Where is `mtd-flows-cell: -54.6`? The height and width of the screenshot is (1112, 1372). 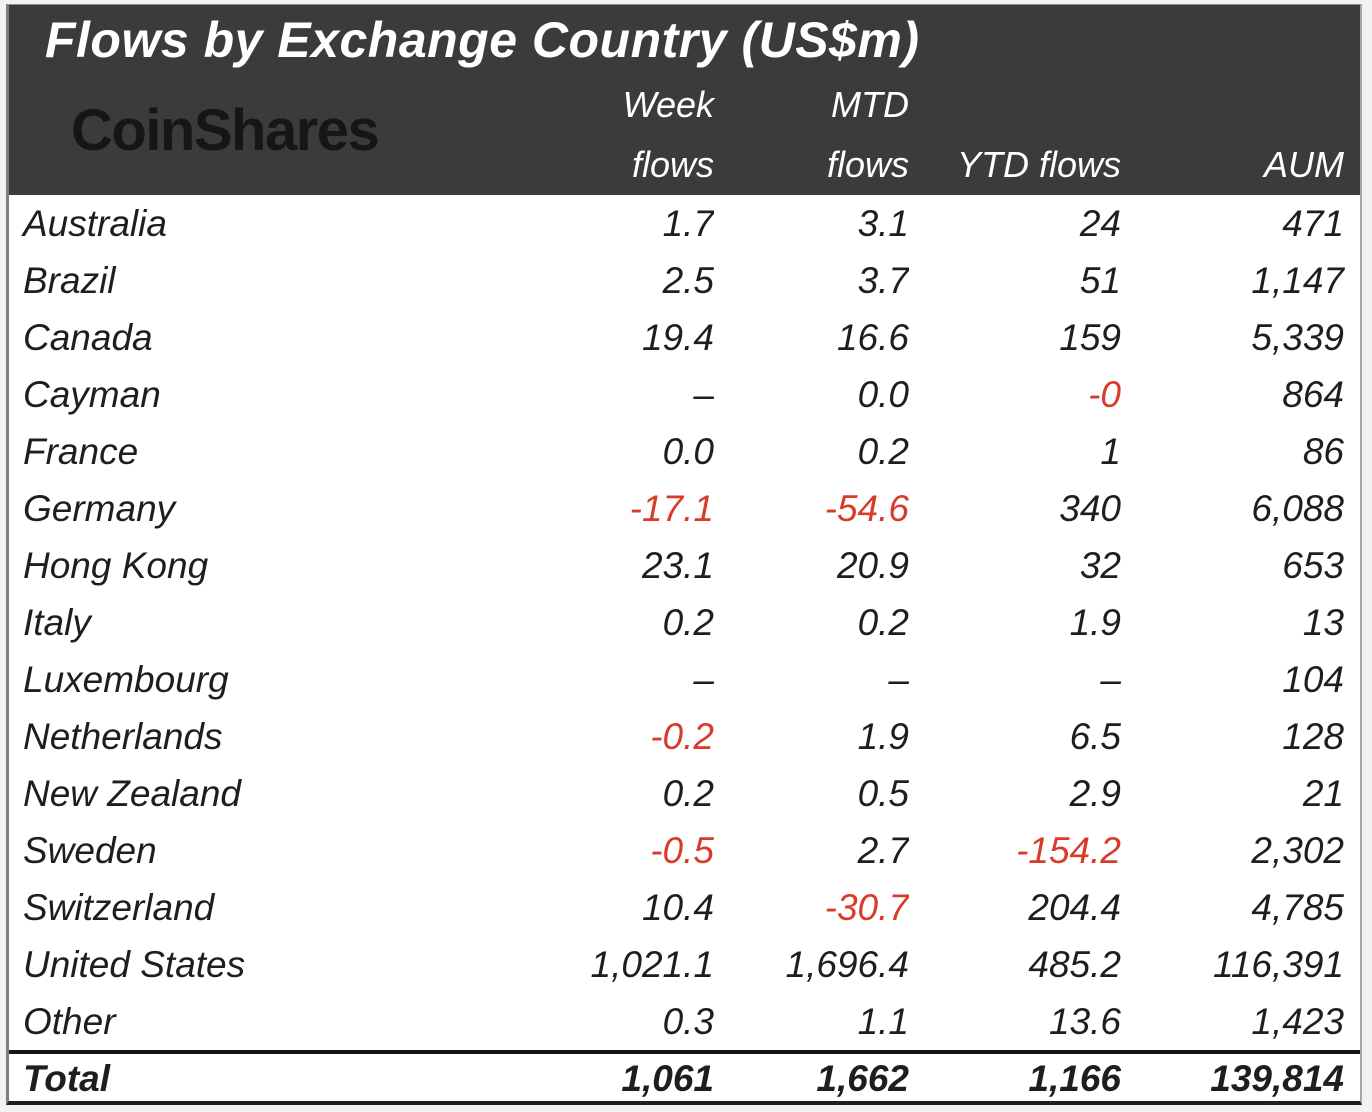 mtd-flows-cell: -54.6 is located at coordinates (866, 508).